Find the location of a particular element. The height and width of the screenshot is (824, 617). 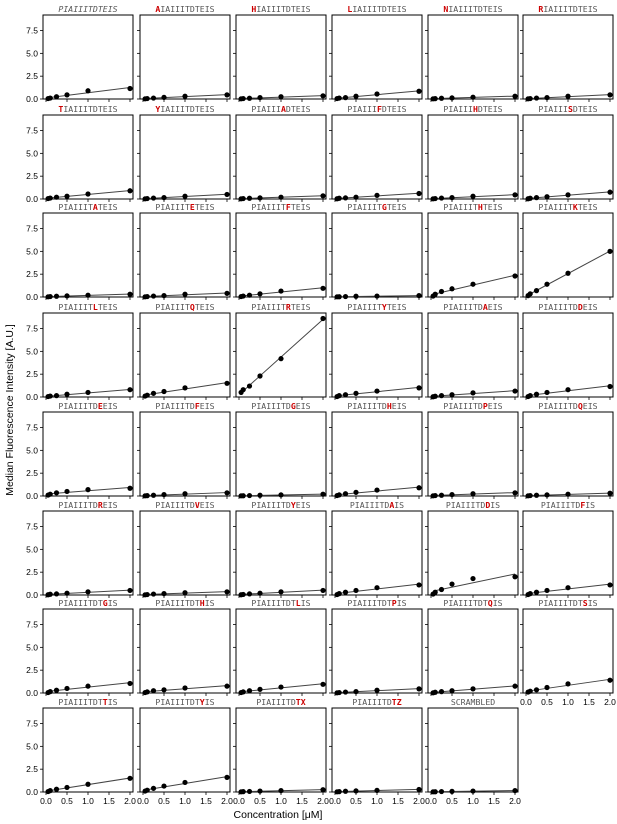

panel-title: PIAIIITDHEIS is located at coordinates (376, 406).